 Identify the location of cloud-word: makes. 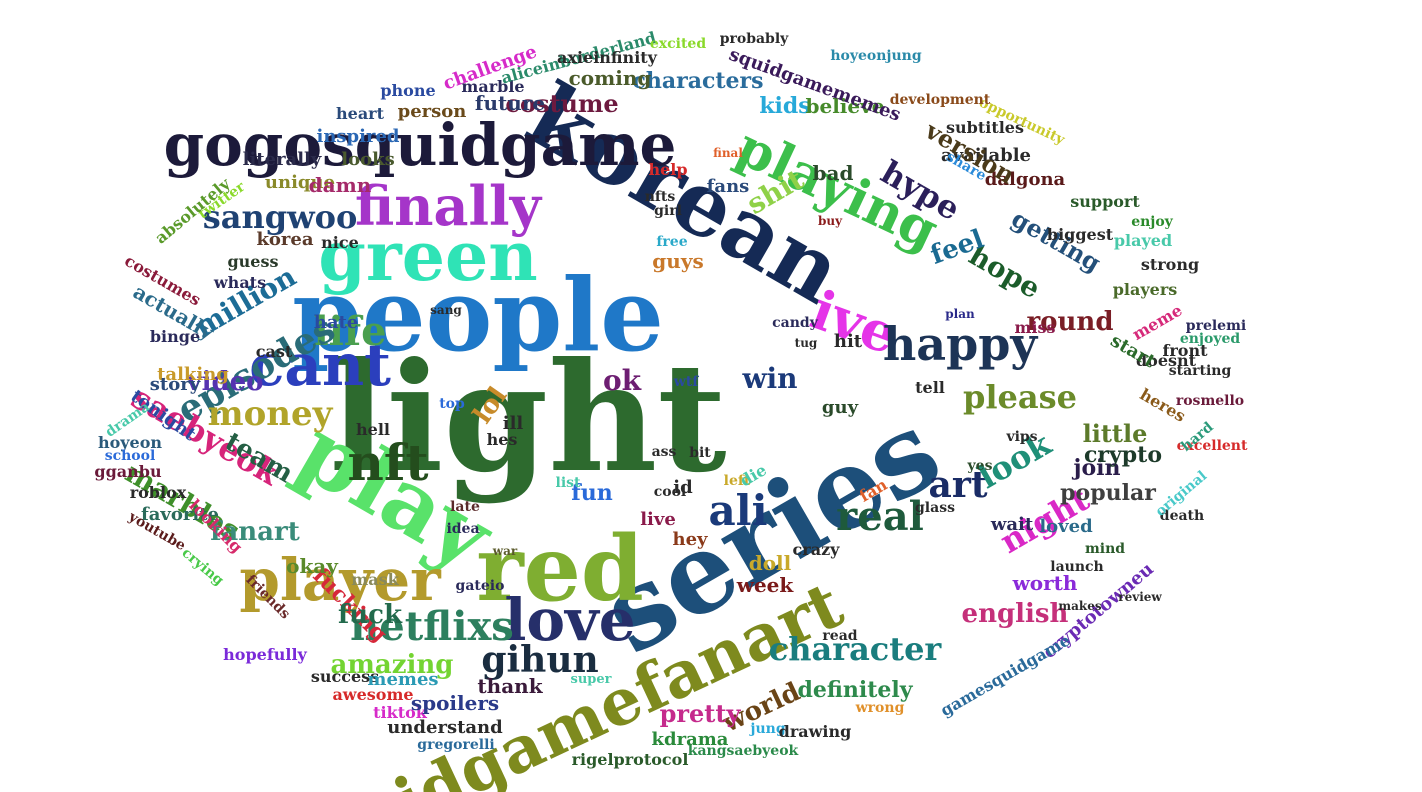
(1079, 606).